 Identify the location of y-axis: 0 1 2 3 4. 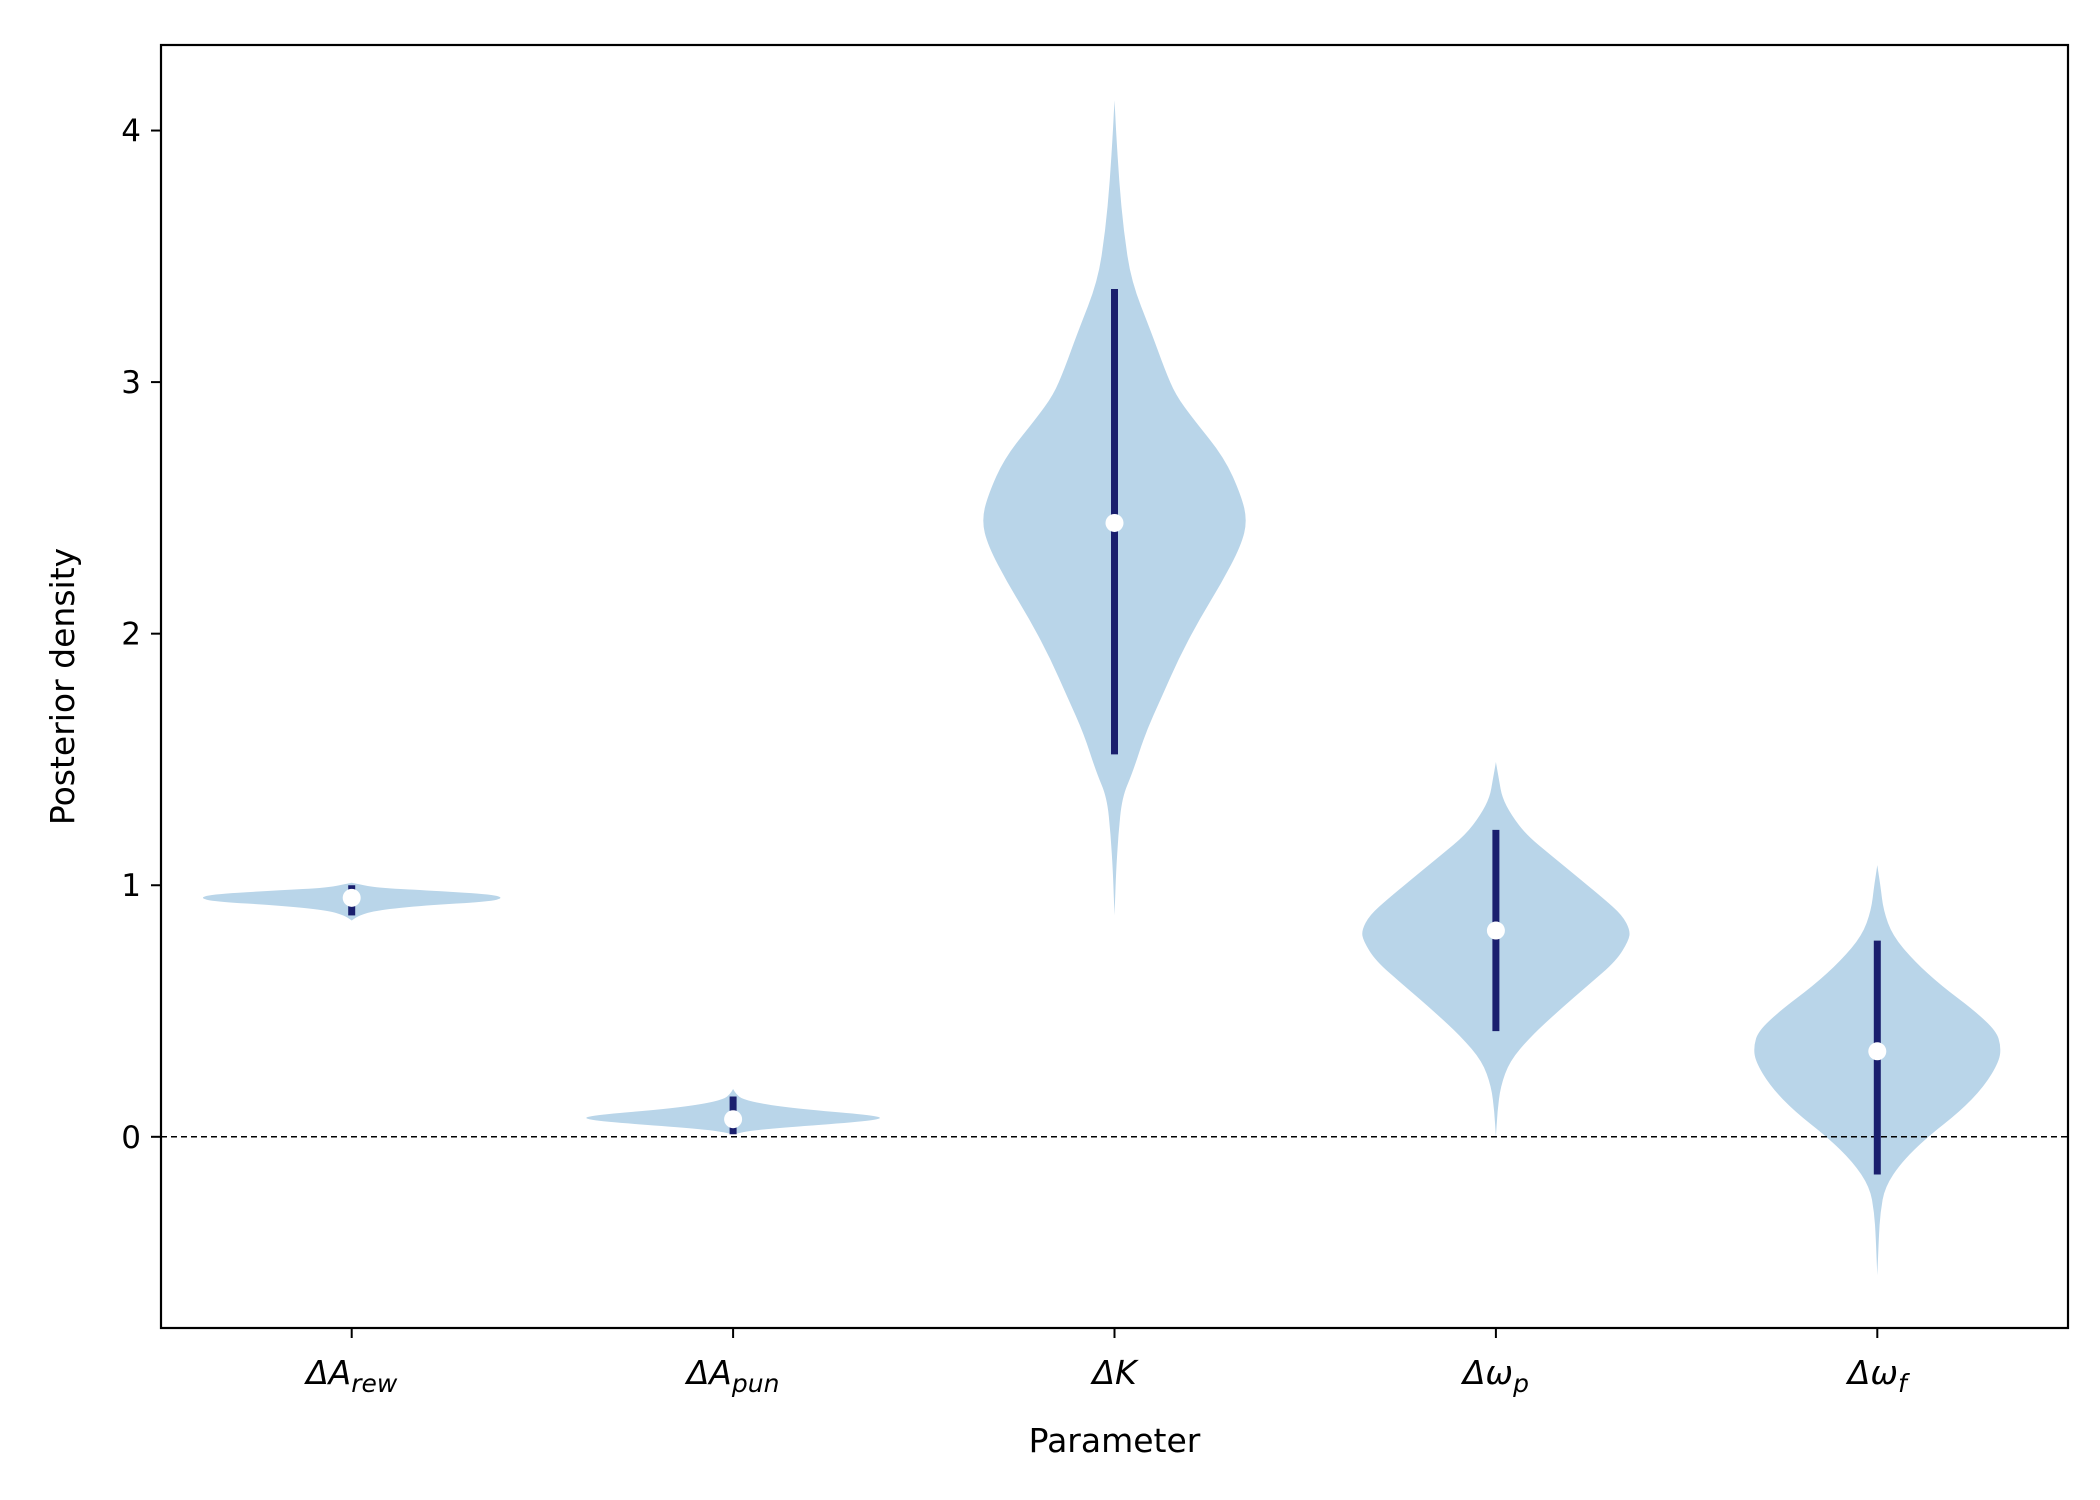
(141, 635).